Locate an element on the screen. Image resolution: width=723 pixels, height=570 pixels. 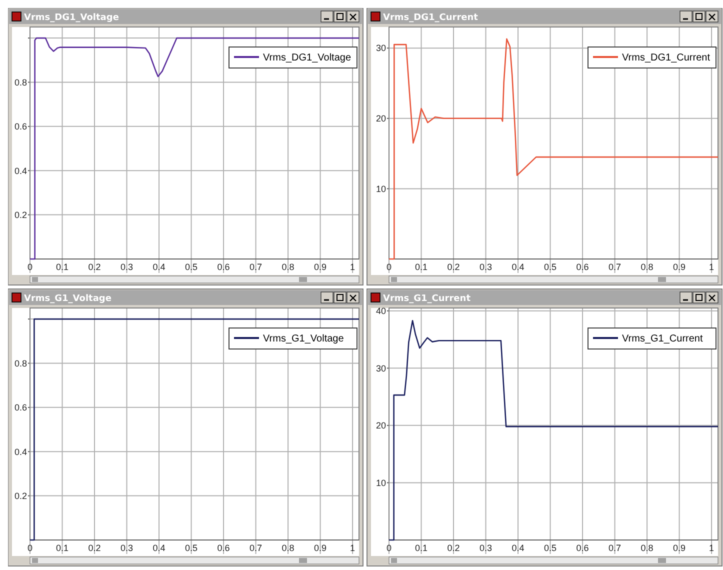
legend-label: Vrms_G1_Voltage is located at coordinates (303, 339).